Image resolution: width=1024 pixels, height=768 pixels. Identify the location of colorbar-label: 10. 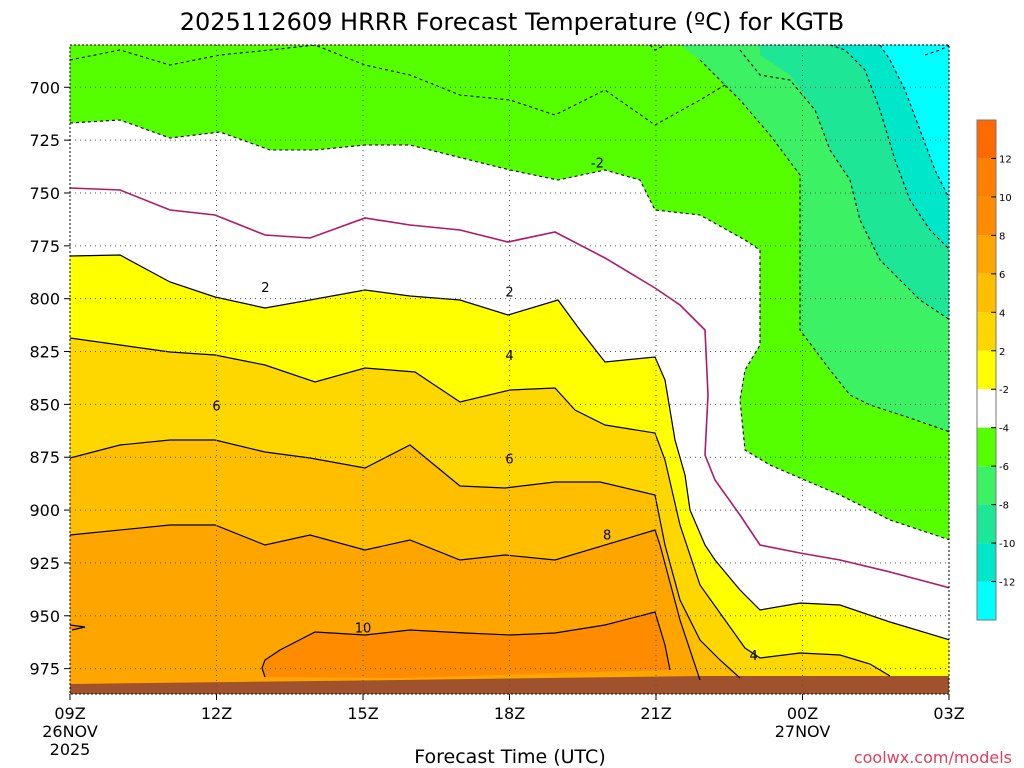
(1005, 198).